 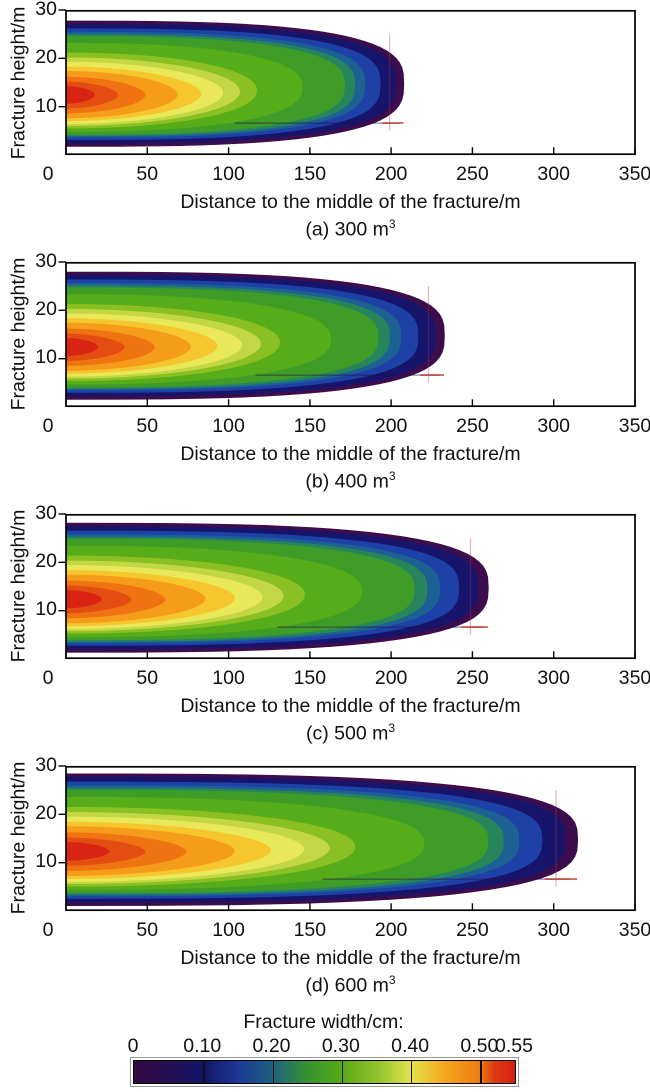 I want to click on subplot-caption-d: (d) 600 m3, so click(x=350, y=985).